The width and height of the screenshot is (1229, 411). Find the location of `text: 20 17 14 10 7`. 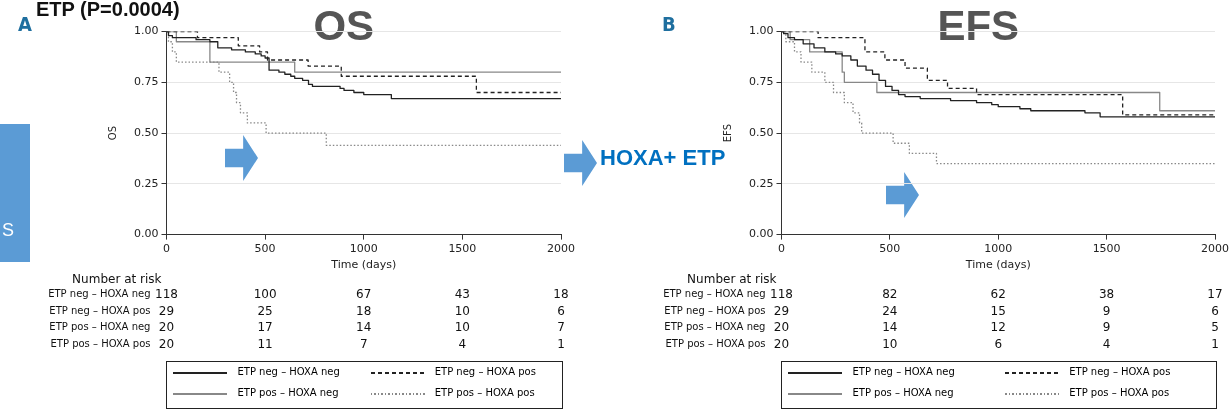

text: 20 17 14 10 7 is located at coordinates (361, 327).